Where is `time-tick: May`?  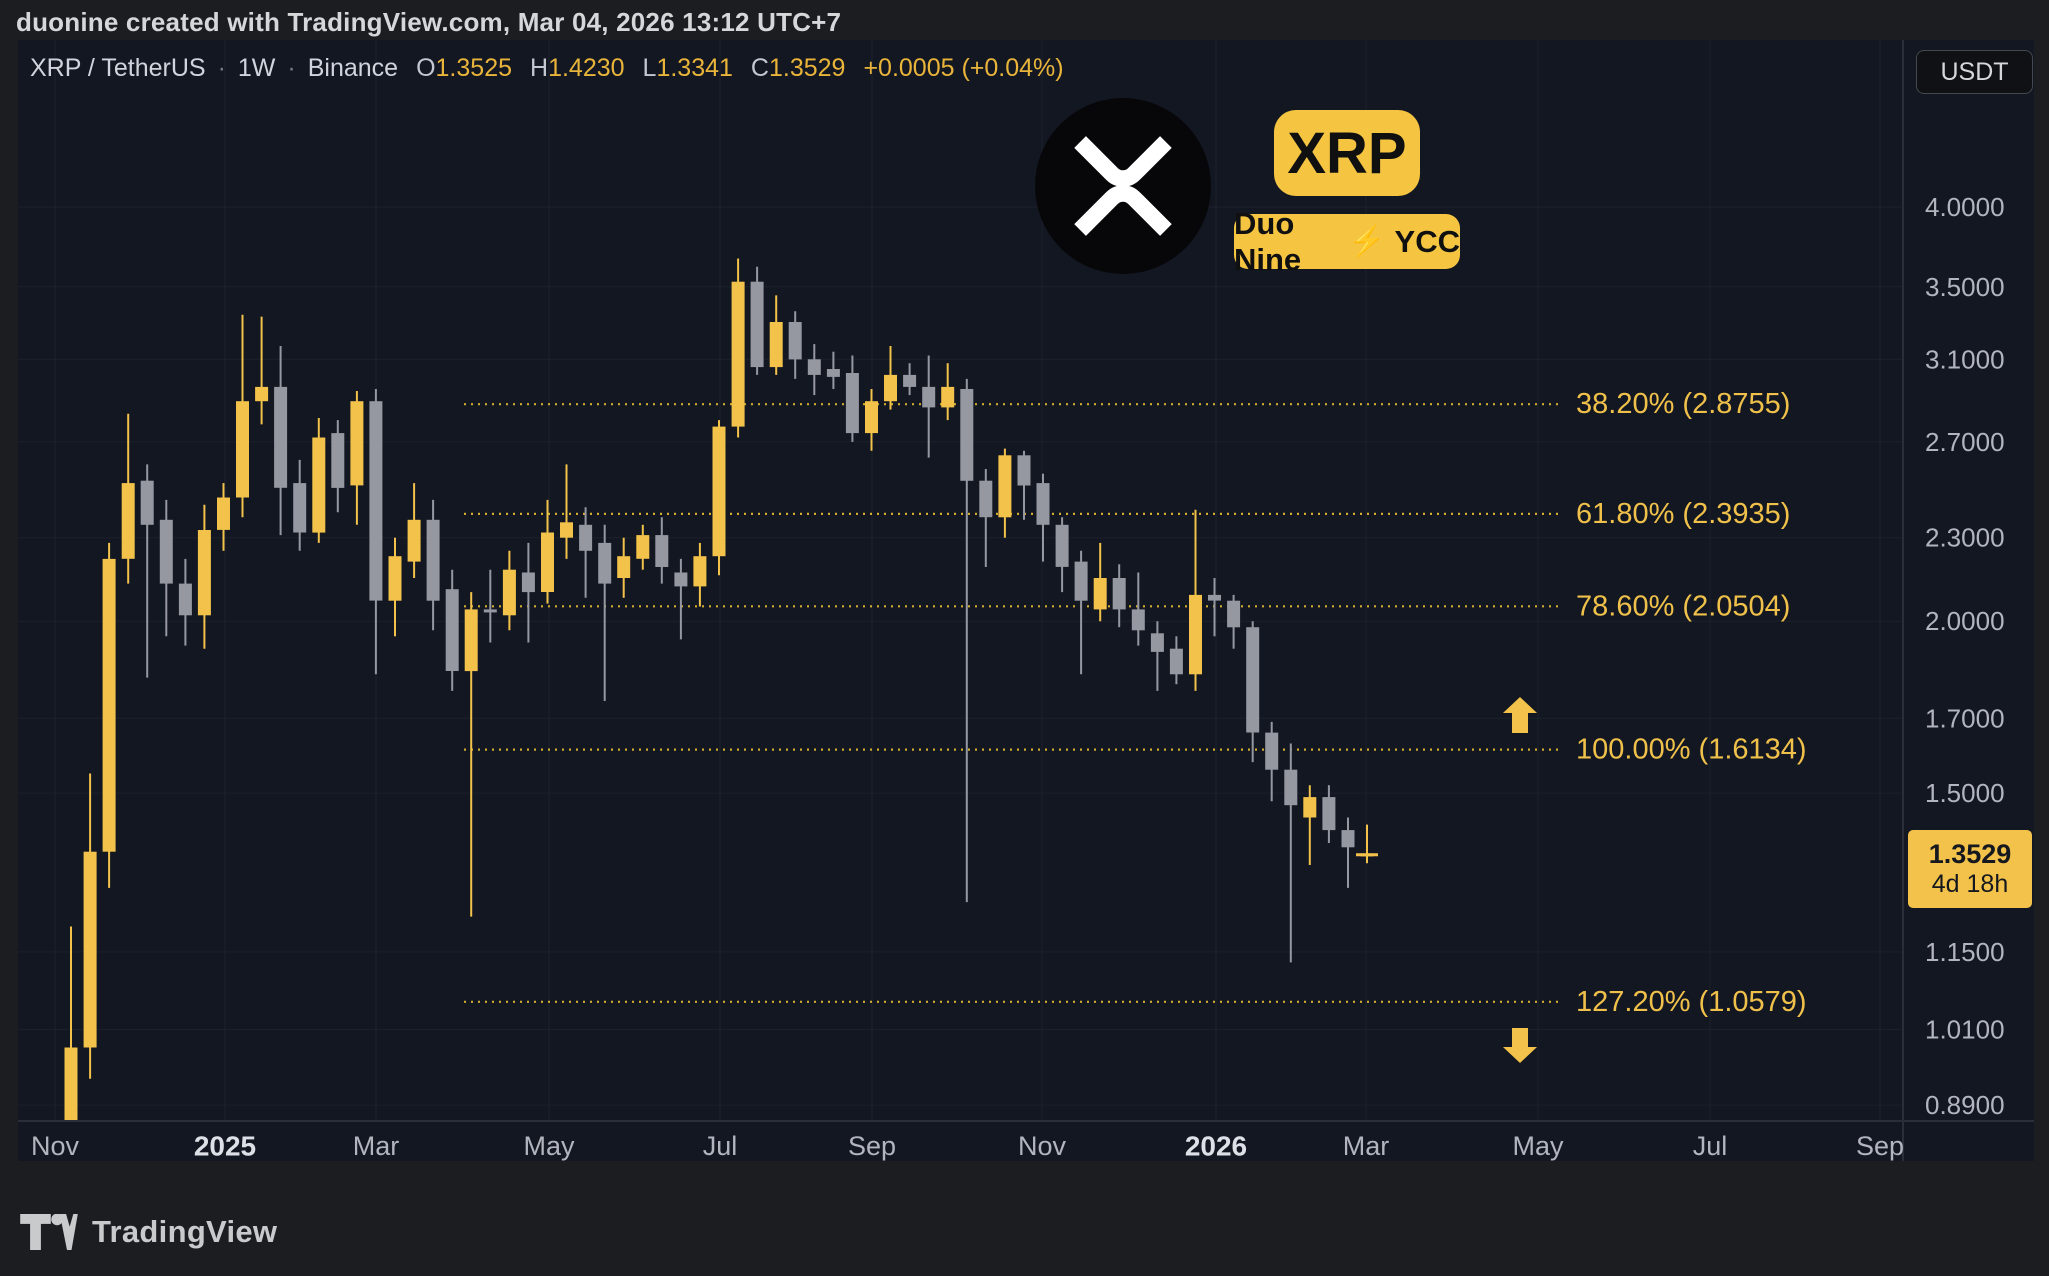 time-tick: May is located at coordinates (1538, 1146).